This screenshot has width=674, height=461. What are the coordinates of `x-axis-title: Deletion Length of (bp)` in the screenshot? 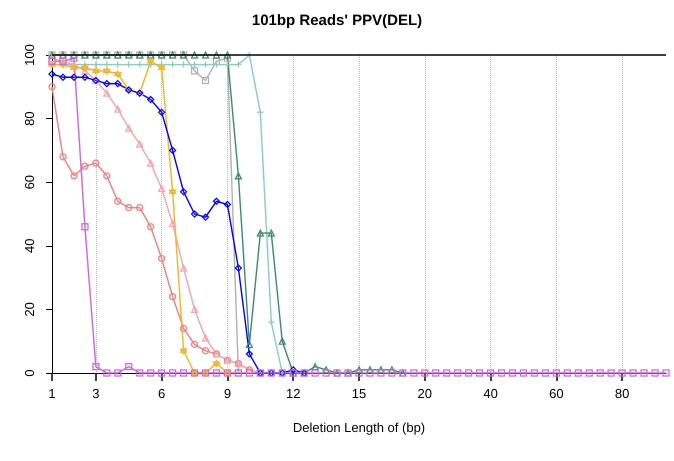 It's located at (359, 427).